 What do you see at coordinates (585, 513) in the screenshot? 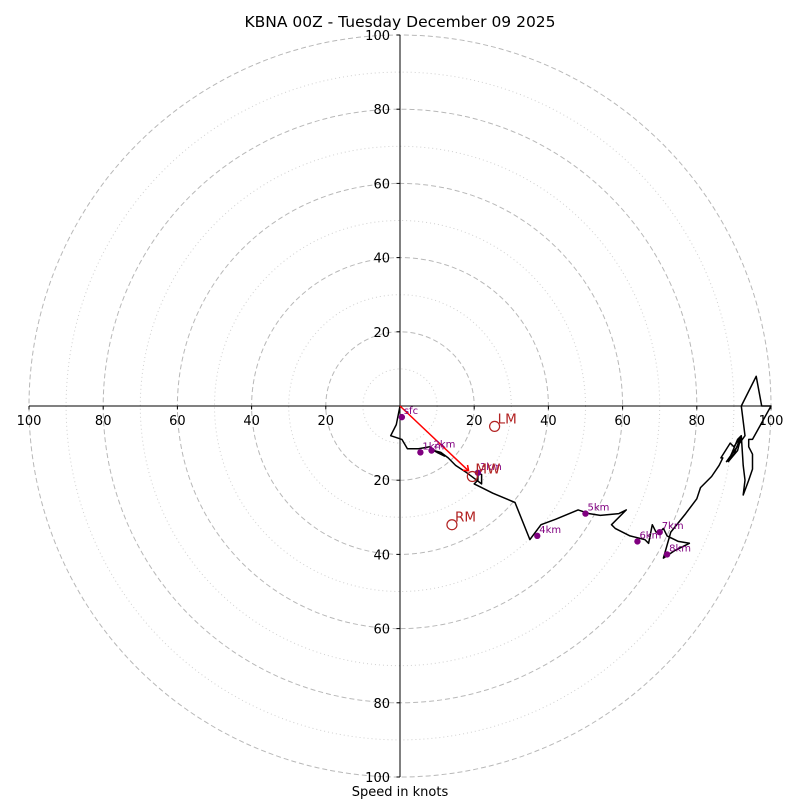
I see `height-marker-5km` at bounding box center [585, 513].